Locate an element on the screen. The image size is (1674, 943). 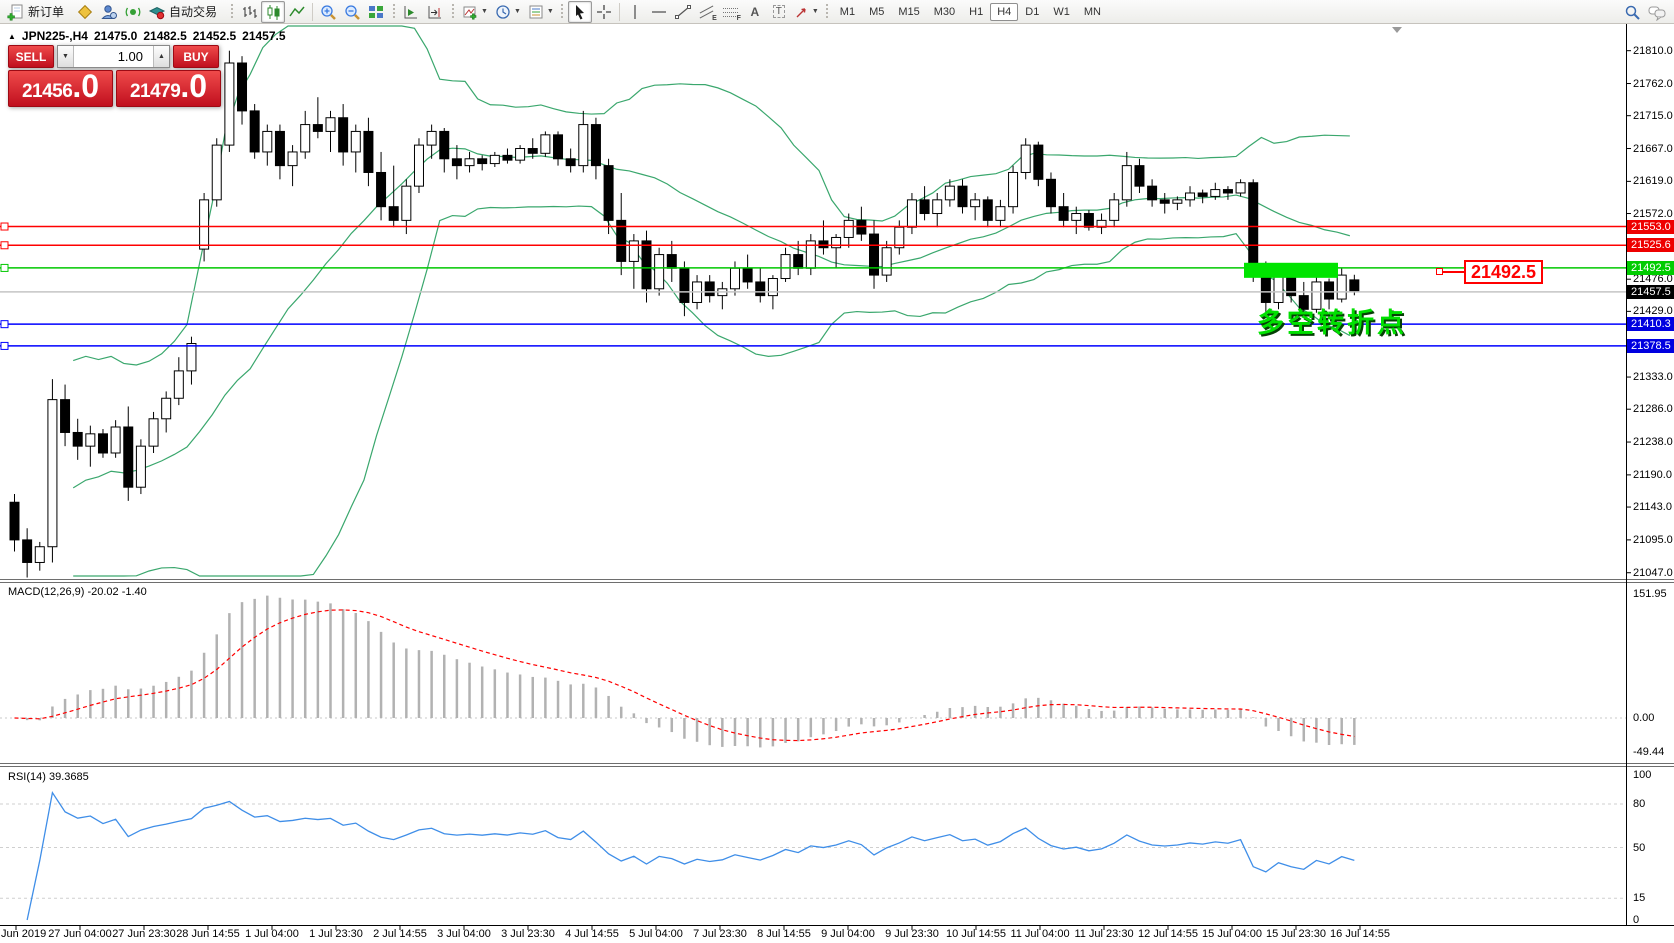
horizontal-line-tool-button is located at coordinates (659, 12).